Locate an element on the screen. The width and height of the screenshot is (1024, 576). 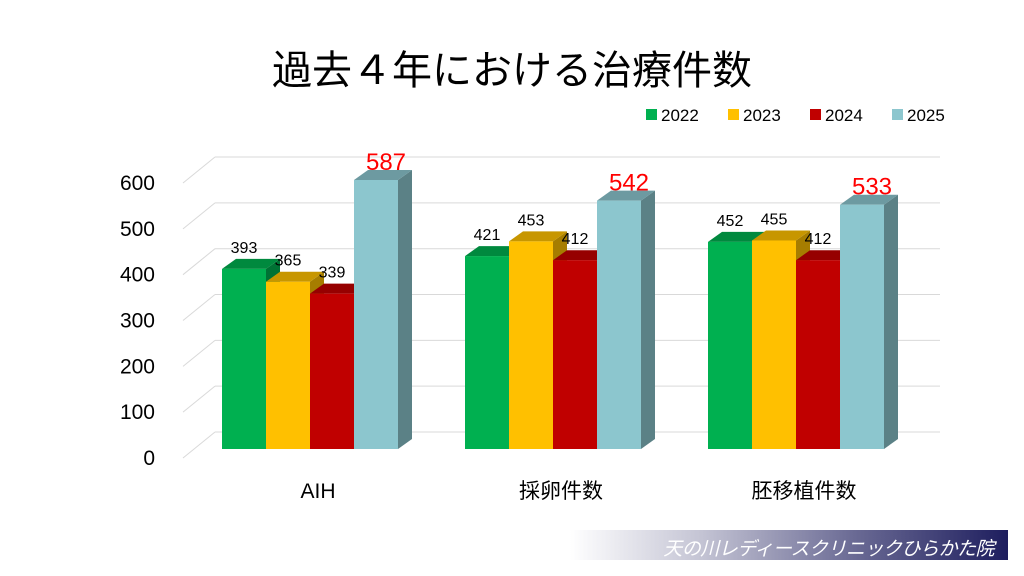
chart-title: 過去４年における治療件数 is located at coordinates (512, 71).